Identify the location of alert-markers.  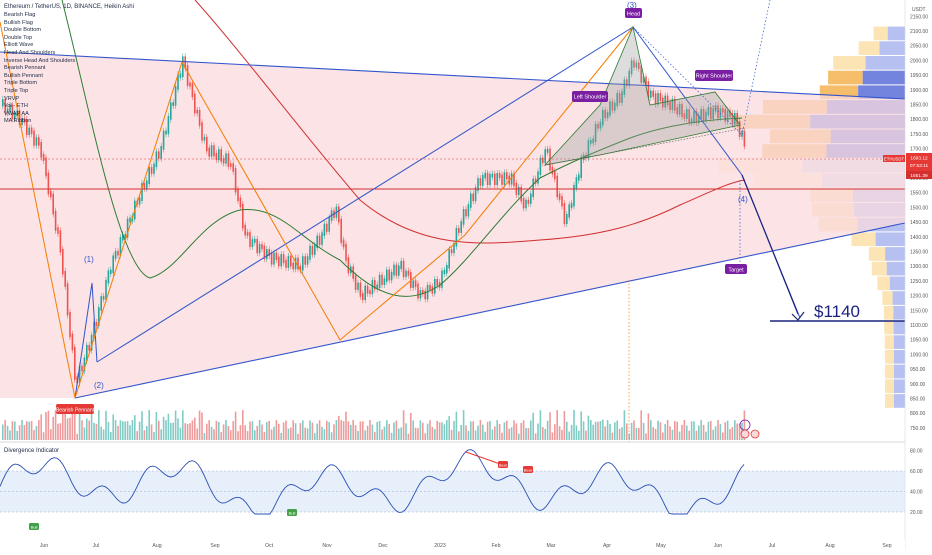
(749, 429).